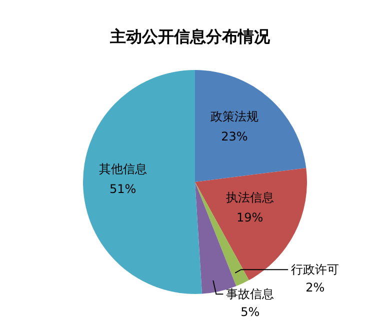  What do you see at coordinates (122, 189) in the screenshot?
I see `data-label: 51%` at bounding box center [122, 189].